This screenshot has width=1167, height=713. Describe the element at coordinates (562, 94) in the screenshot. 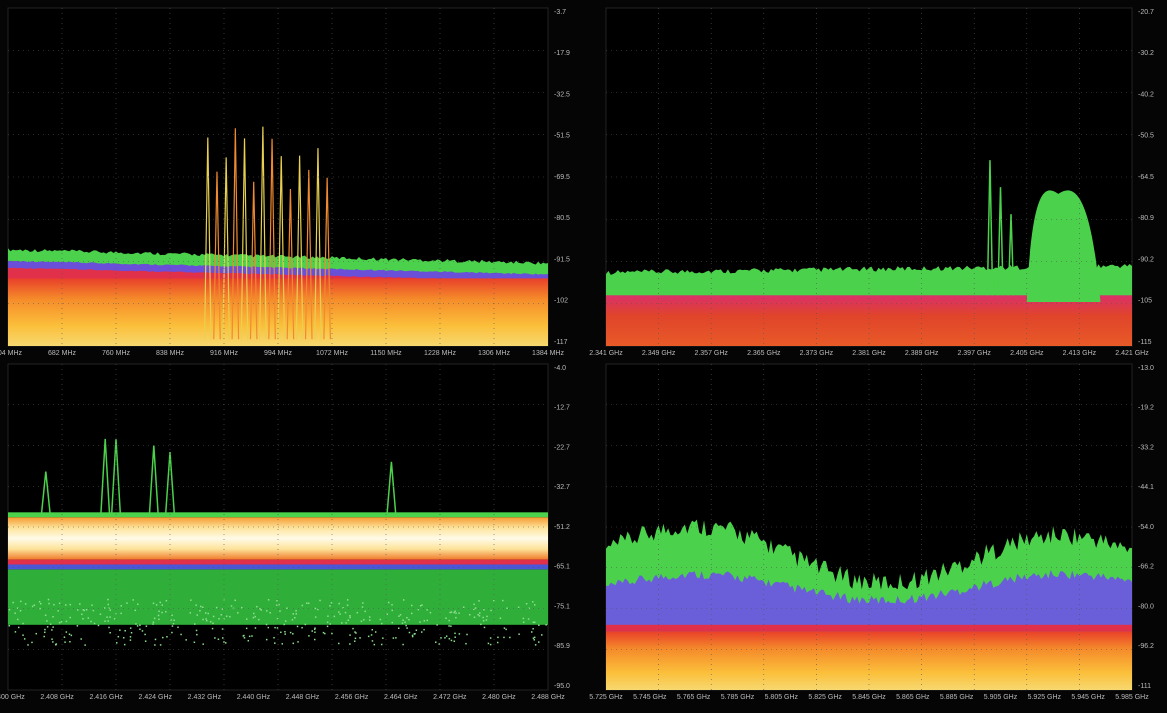

I see `y-tick-label: -32.5` at that location.